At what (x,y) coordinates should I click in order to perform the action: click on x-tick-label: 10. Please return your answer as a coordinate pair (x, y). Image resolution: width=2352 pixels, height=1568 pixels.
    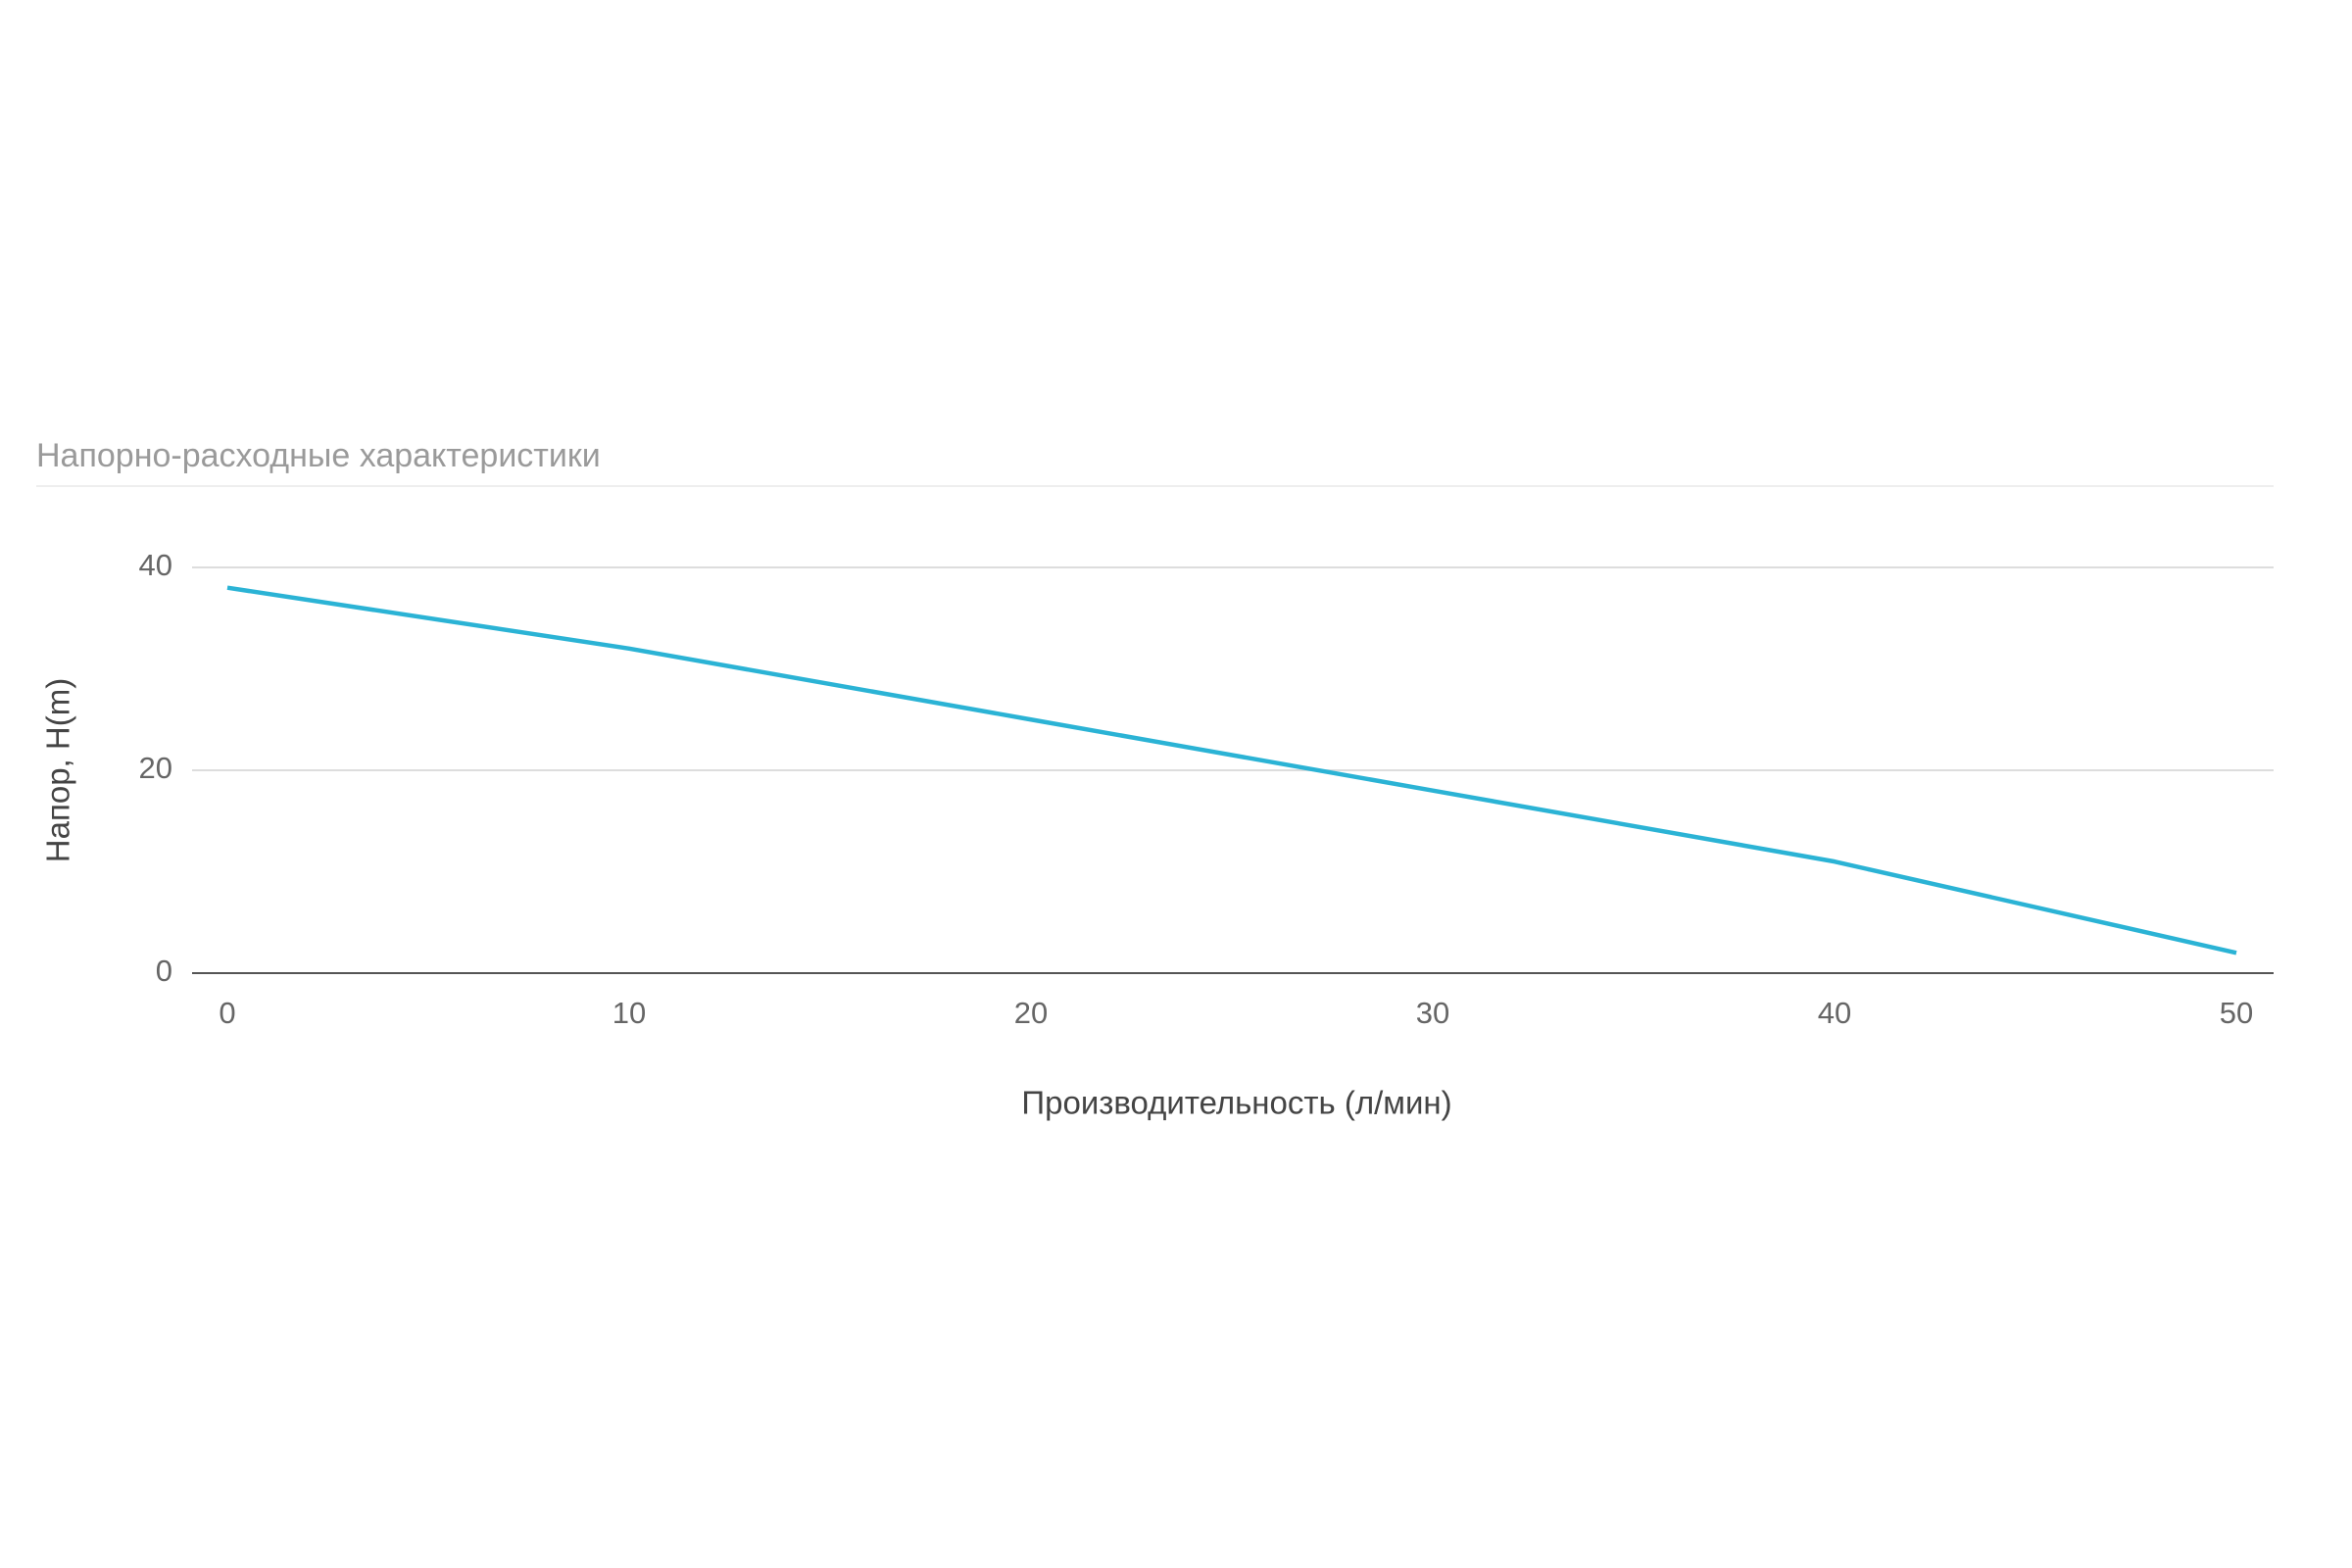
    Looking at the image, I should click on (629, 1013).